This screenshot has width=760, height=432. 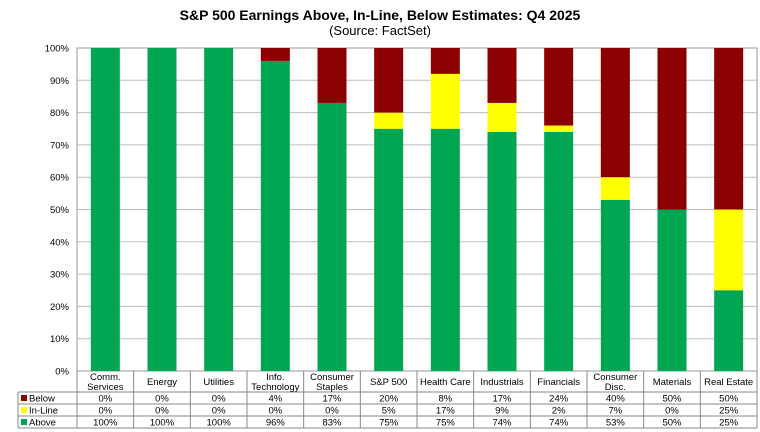 What do you see at coordinates (42, 423) in the screenshot?
I see `legend-label: Above` at bounding box center [42, 423].